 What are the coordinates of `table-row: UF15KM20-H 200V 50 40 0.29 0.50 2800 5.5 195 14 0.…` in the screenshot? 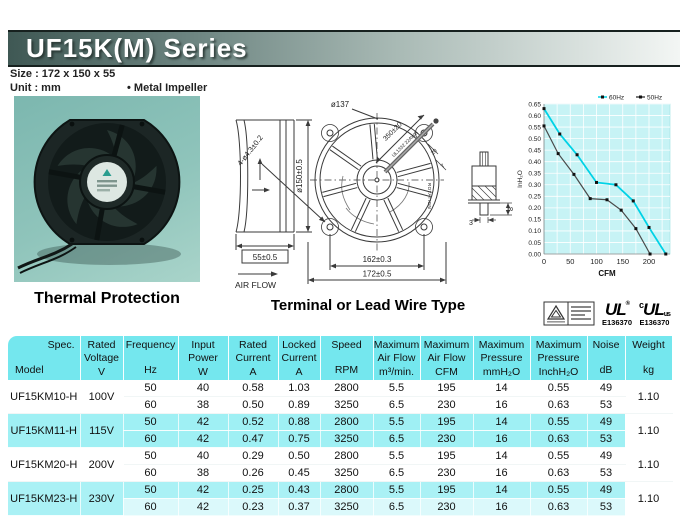 It's located at (340, 464).